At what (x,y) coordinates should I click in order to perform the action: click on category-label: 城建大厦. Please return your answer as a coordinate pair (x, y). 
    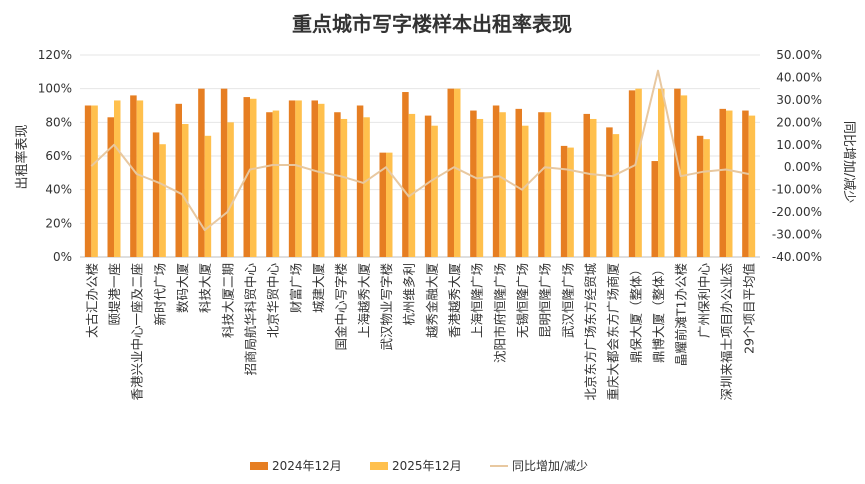
    Looking at the image, I should click on (318, 288).